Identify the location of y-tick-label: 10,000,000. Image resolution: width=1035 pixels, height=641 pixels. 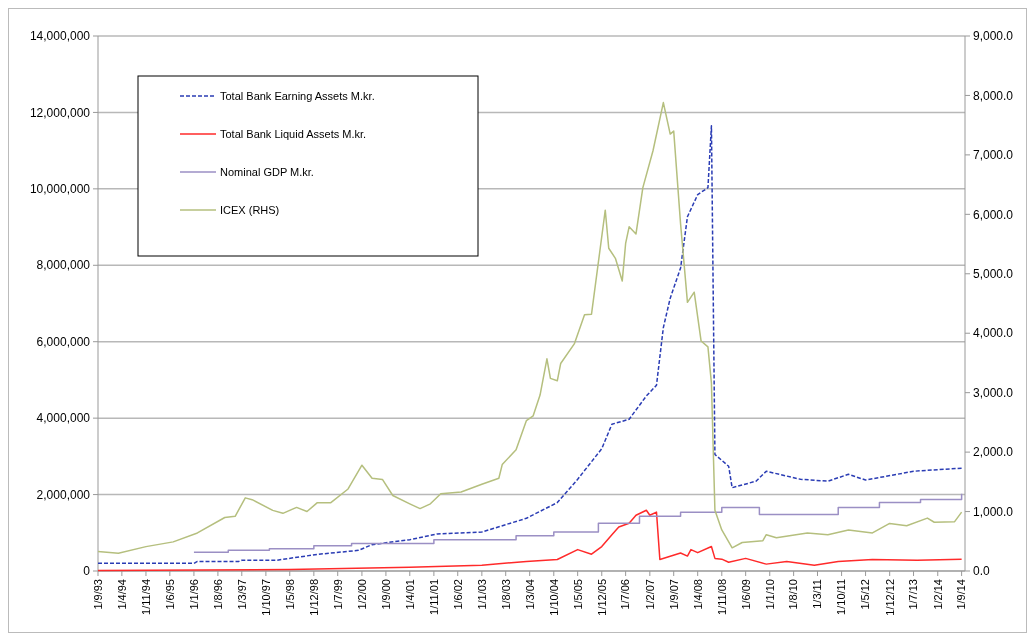
(60, 189).